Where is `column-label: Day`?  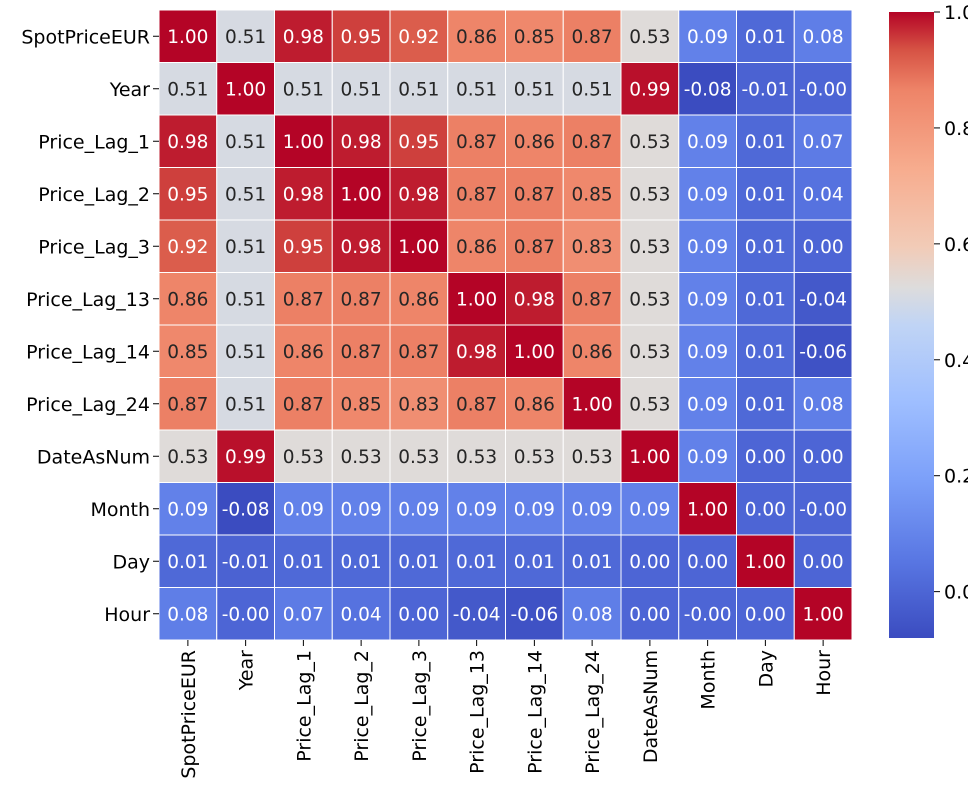
column-label: Day is located at coordinates (766, 669).